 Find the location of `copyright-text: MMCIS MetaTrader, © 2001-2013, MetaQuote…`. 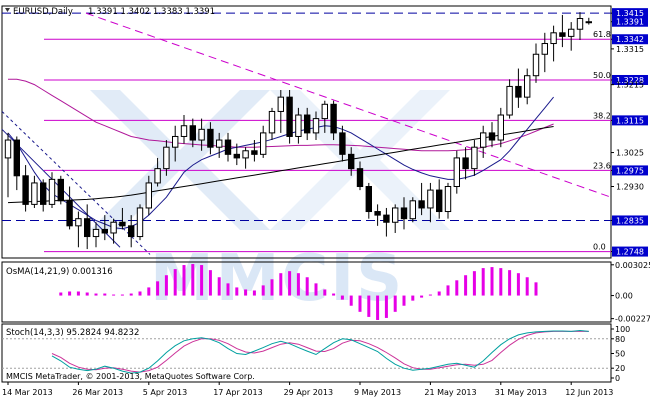

copyright-text: MMCIS MetaTrader, © 2001-2013, MetaQuote… is located at coordinates (130, 376).